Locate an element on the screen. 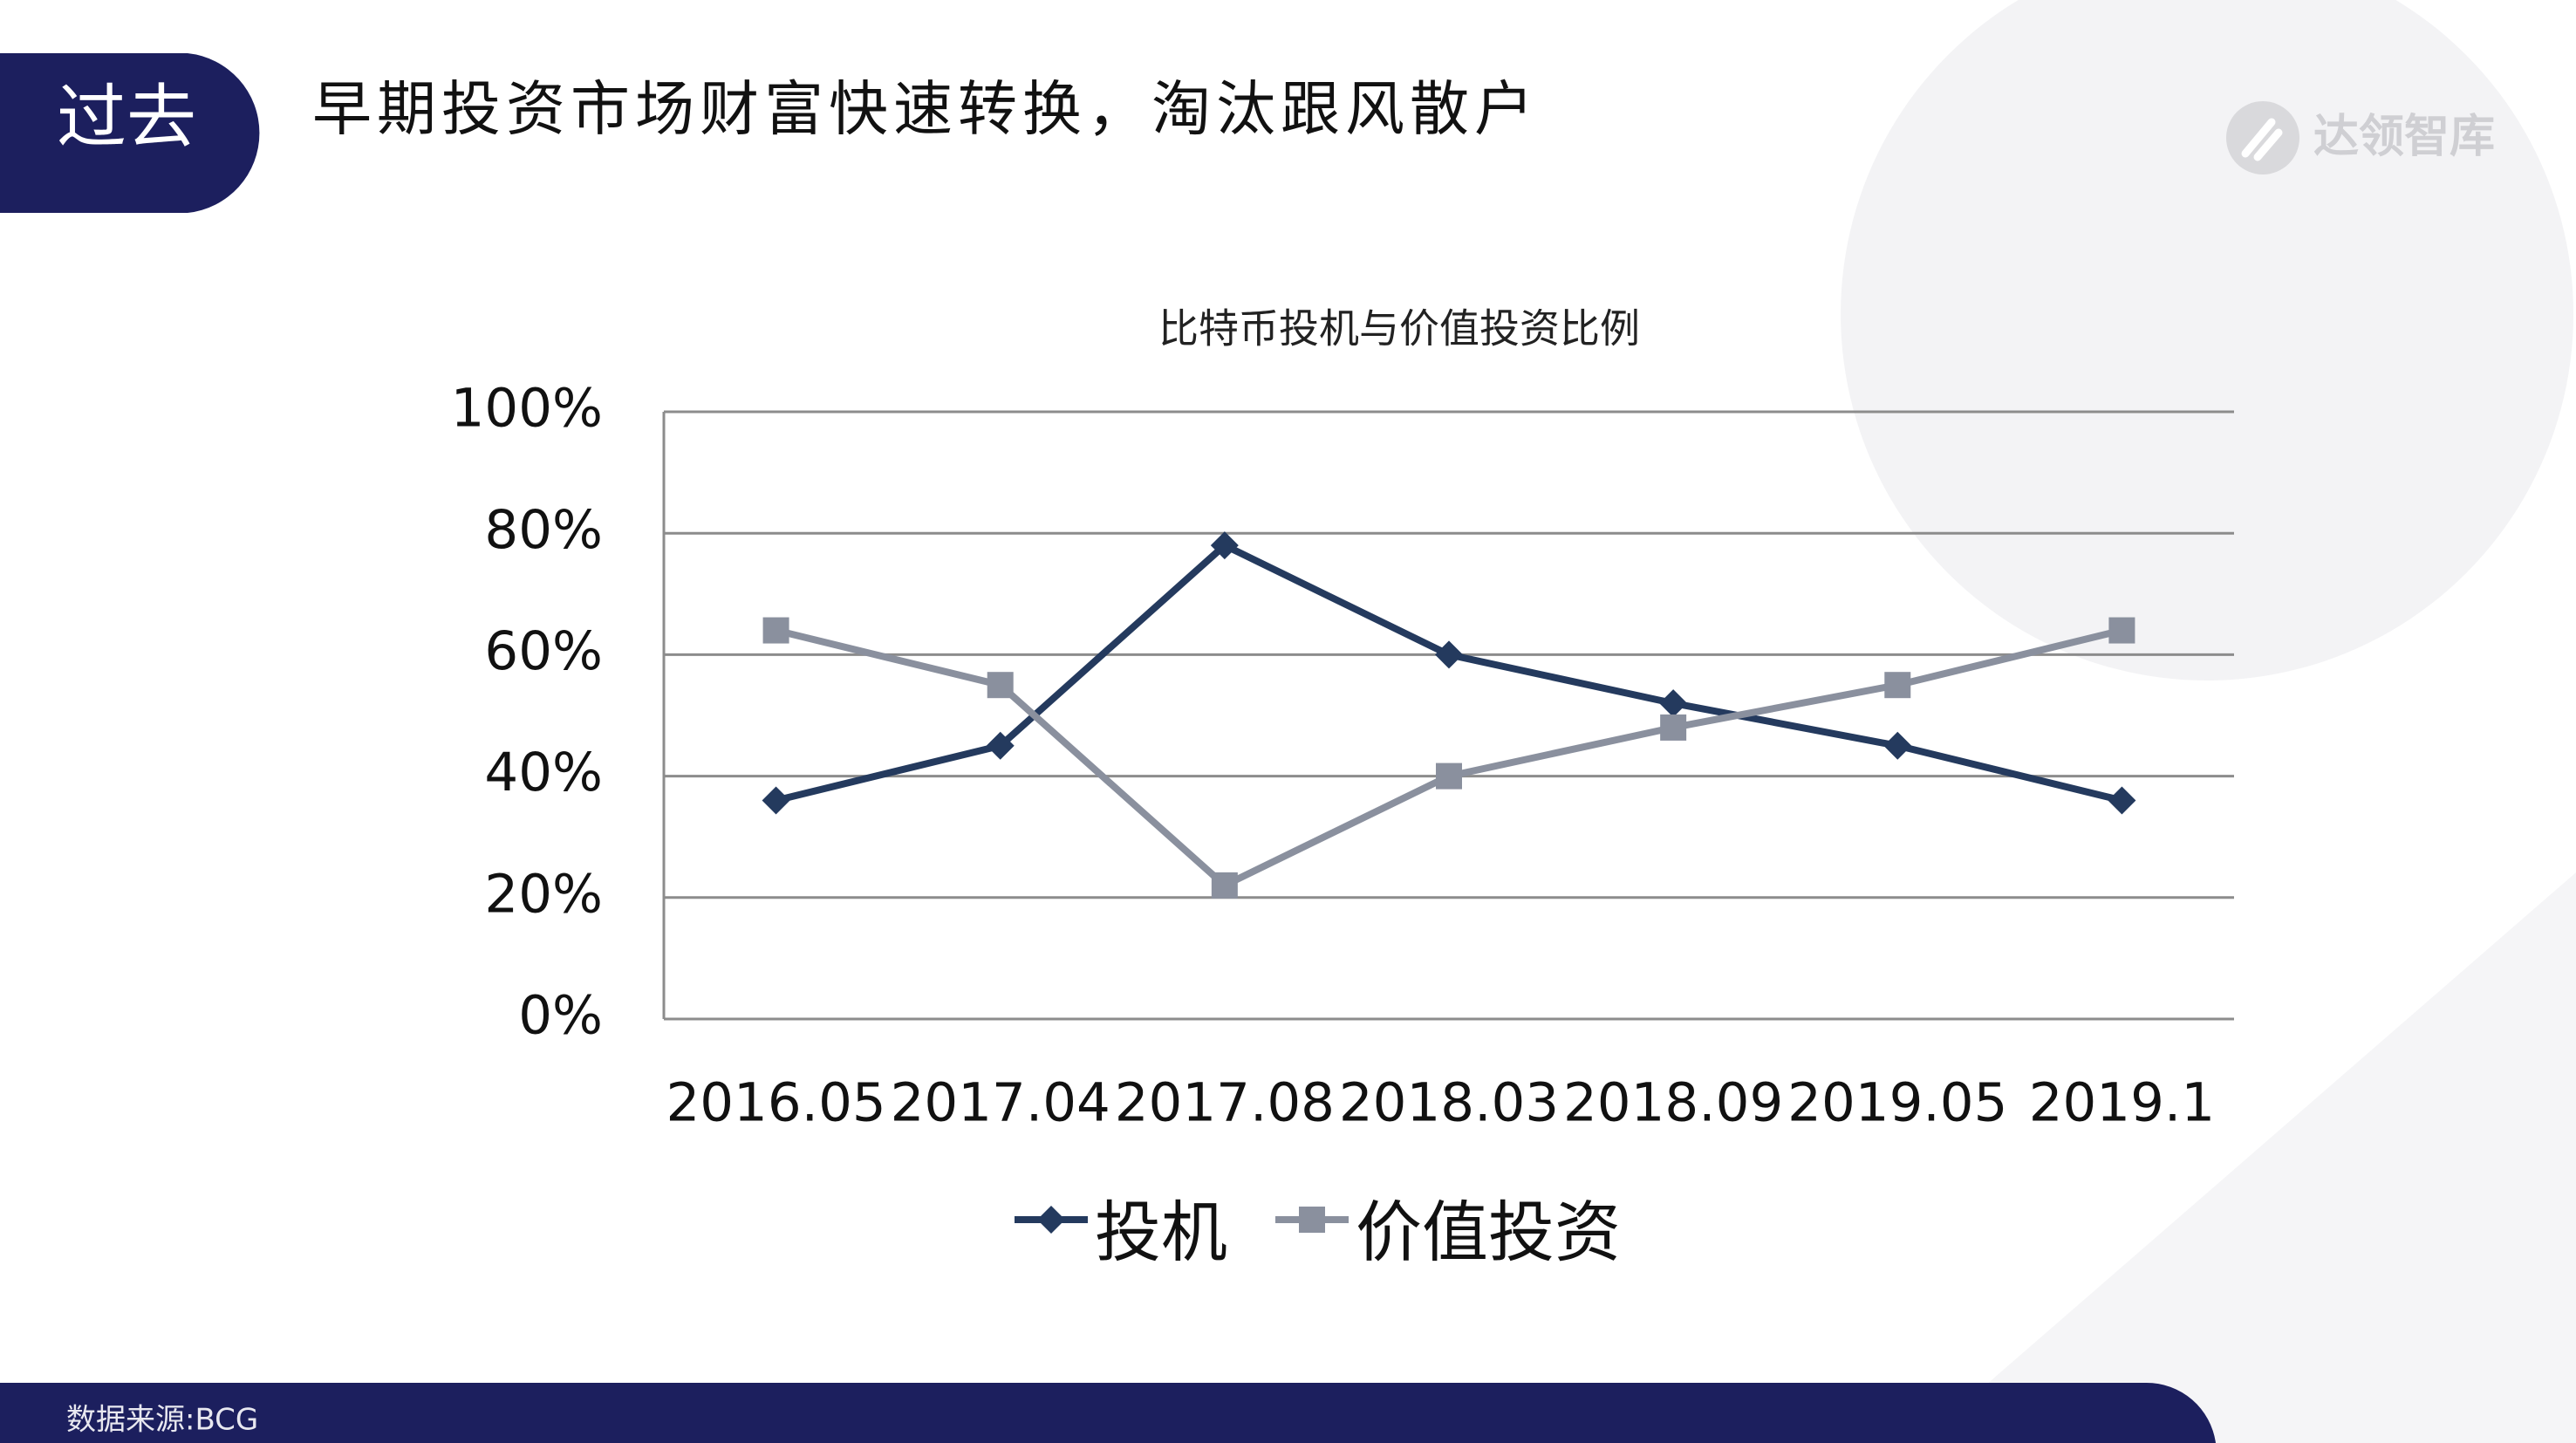 Image resolution: width=2576 pixels, height=1443 pixels. logo-text: 达领智库 is located at coordinates (2404, 137).